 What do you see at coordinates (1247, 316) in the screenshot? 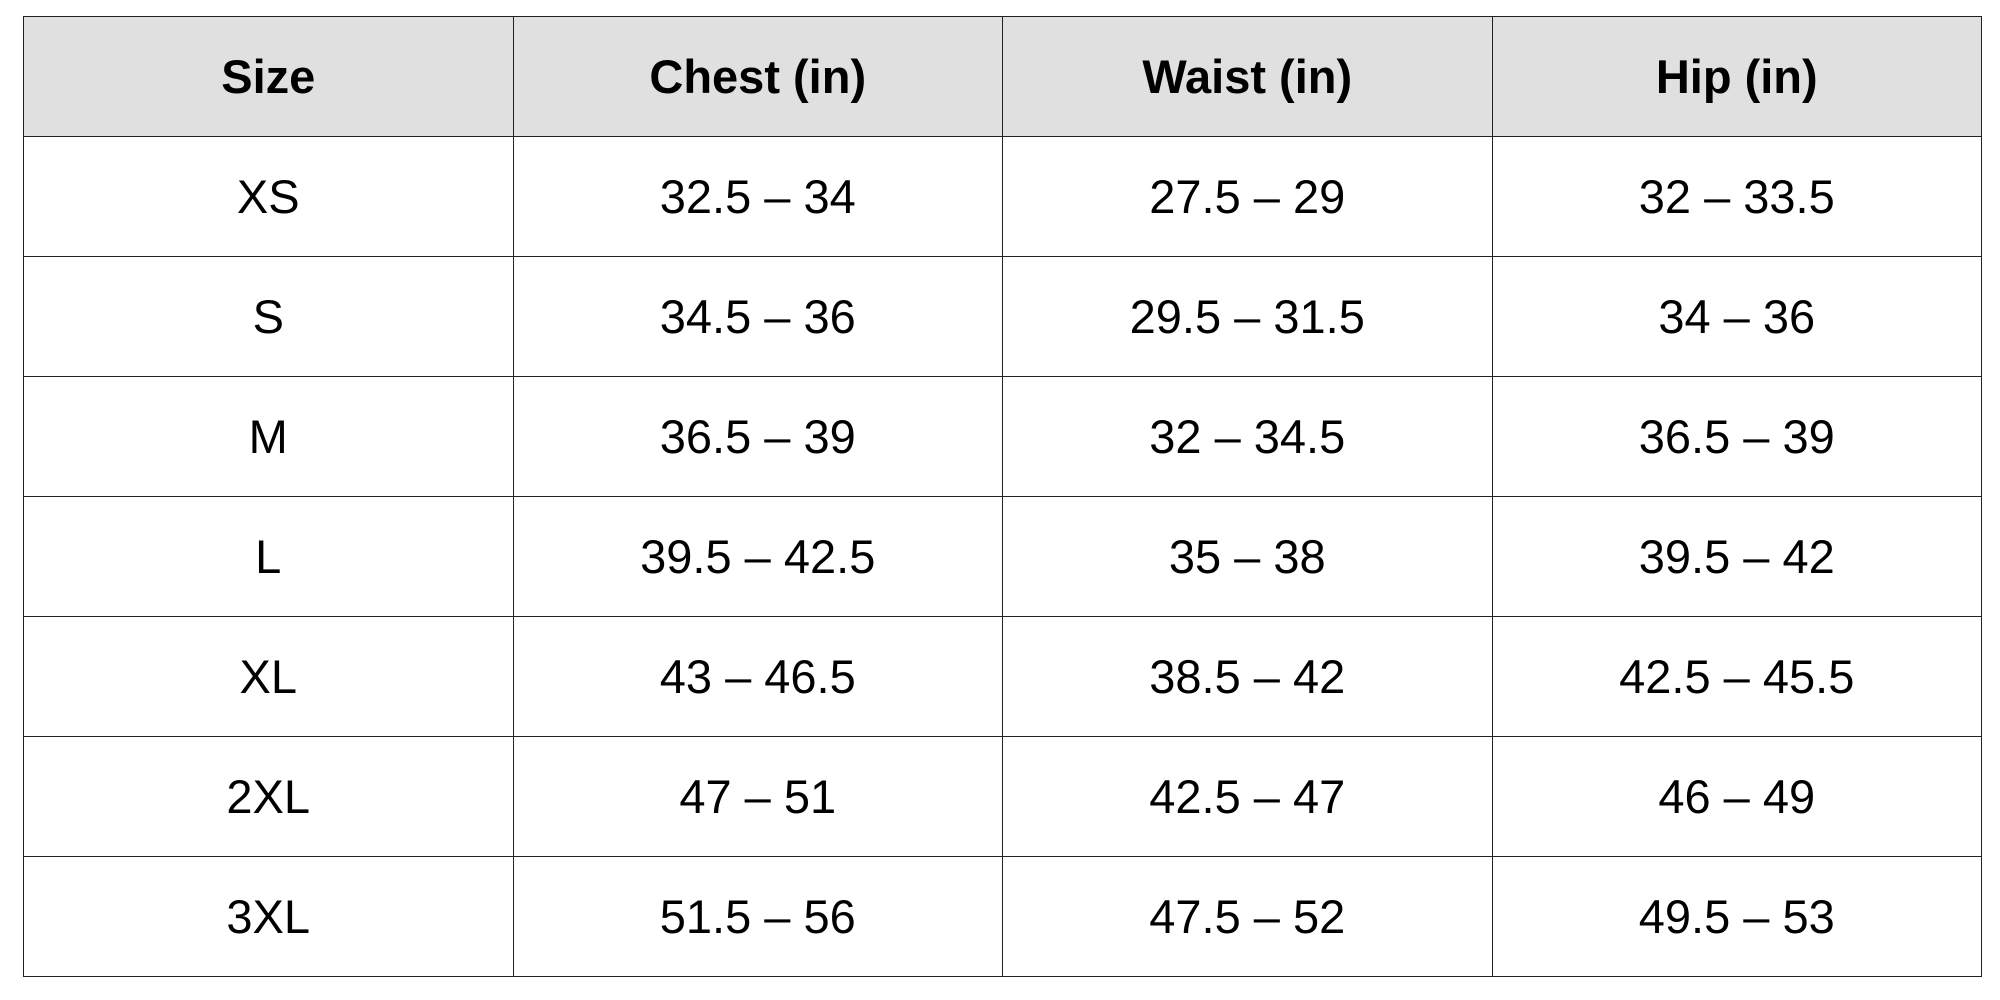
I see `waist-cell: 29.5 – 31.5` at bounding box center [1247, 316].